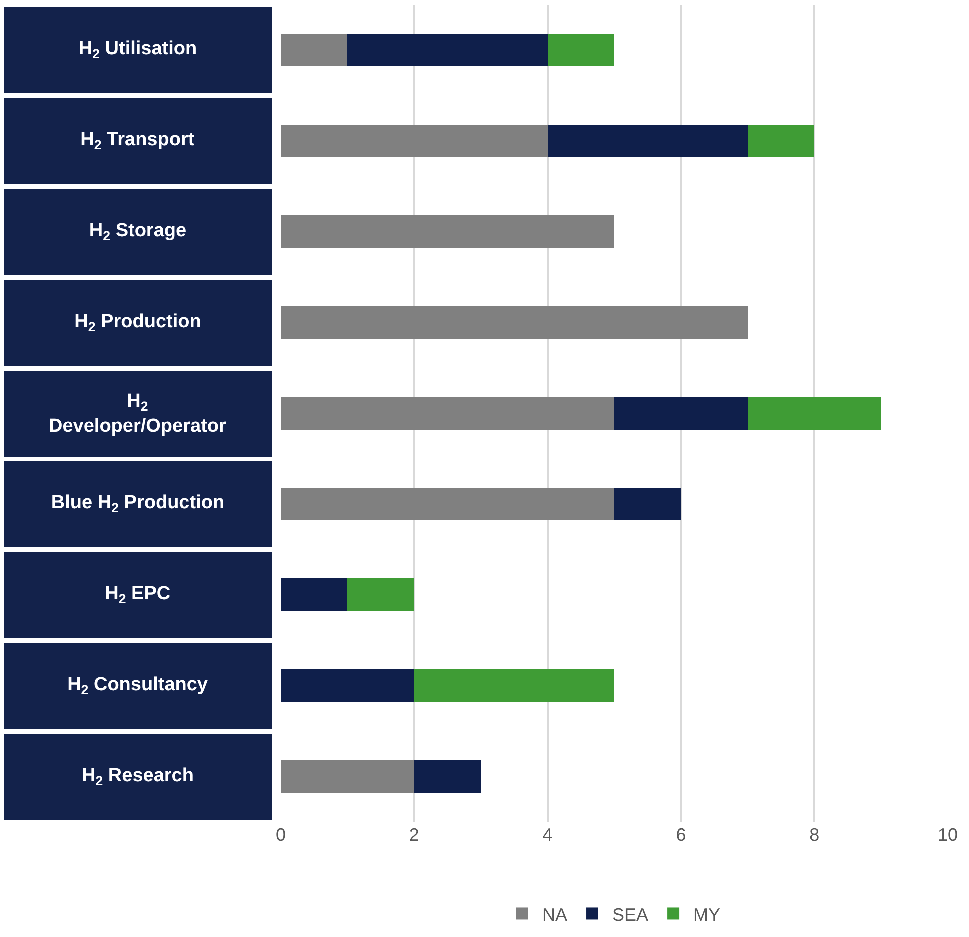  I want to click on x-tick-label: 10, so click(948, 835).